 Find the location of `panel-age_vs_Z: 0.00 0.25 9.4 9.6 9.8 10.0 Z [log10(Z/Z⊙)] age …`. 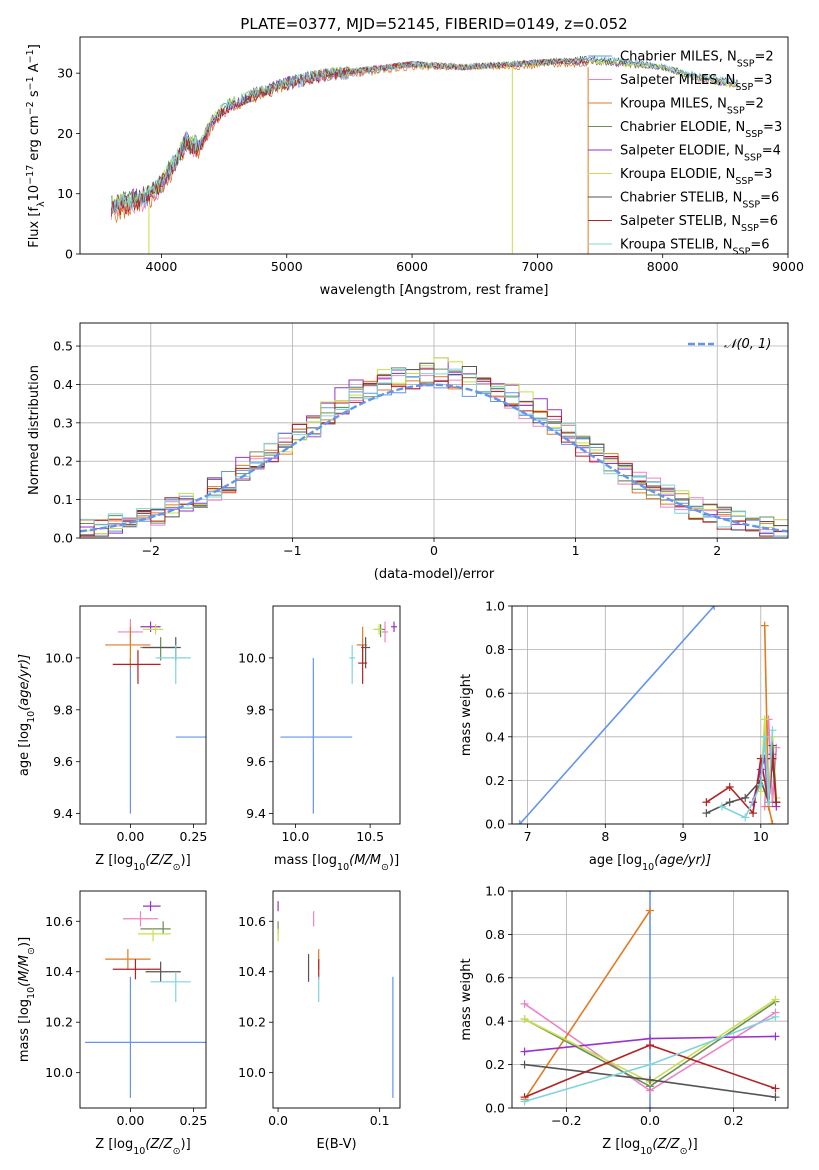

panel-age_vs_Z: 0.00 0.25 9.4 9.6 9.8 10.0 Z [log10(Z/Z⊙)] age … is located at coordinates (112, 739).